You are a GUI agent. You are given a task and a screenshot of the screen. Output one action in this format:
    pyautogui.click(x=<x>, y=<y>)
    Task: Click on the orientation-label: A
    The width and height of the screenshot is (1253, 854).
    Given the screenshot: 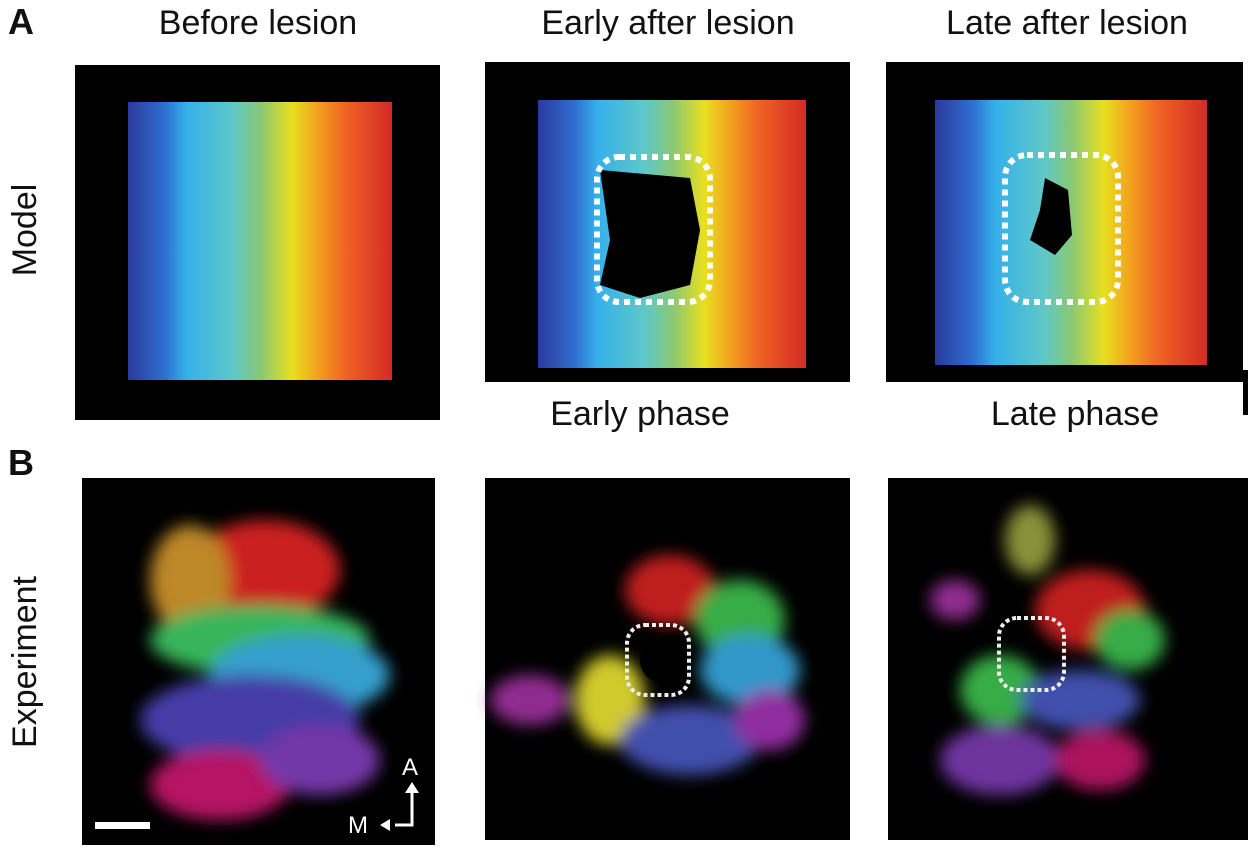 What is the action you would take?
    pyautogui.click(x=410, y=767)
    